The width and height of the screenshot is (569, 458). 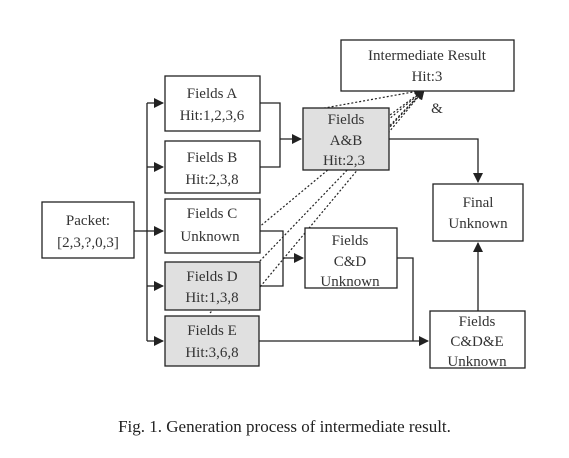 I want to click on fields-e-hit: Hit:3,6,8, so click(x=211, y=353).